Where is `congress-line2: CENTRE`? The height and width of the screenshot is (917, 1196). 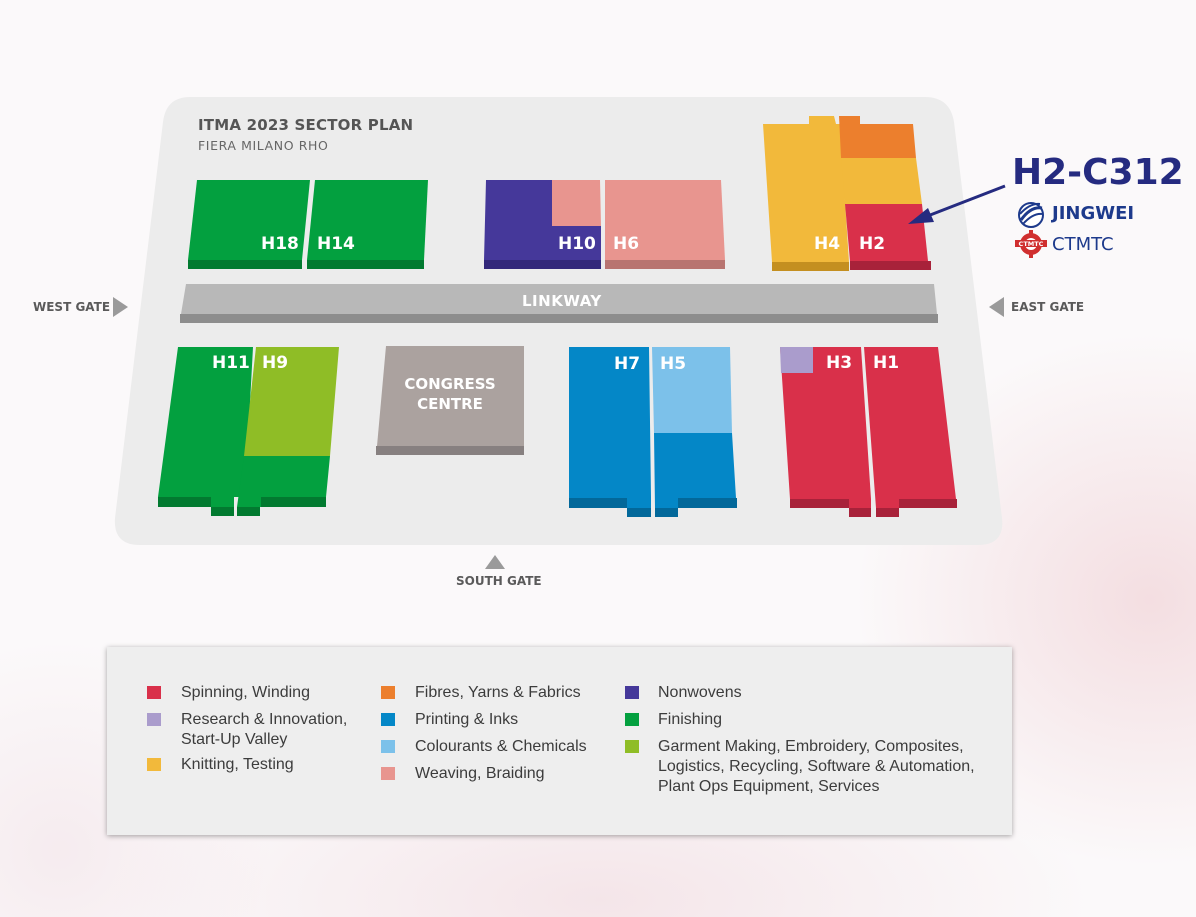 congress-line2: CENTRE is located at coordinates (450, 404).